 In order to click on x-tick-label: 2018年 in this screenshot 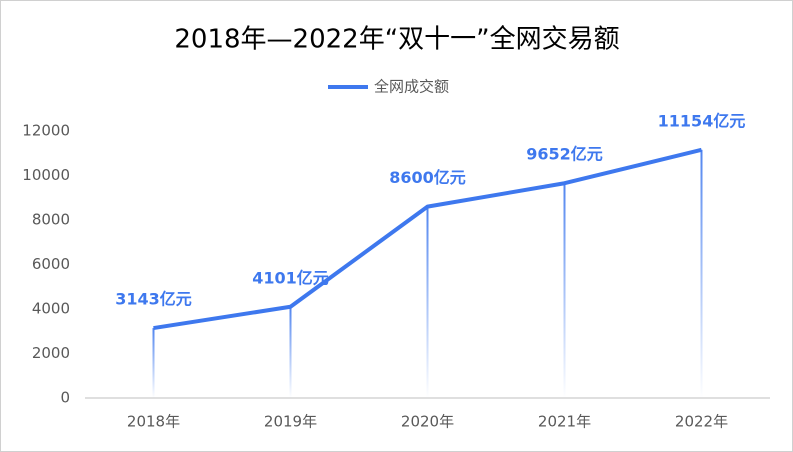, I will do `click(153, 422)`.